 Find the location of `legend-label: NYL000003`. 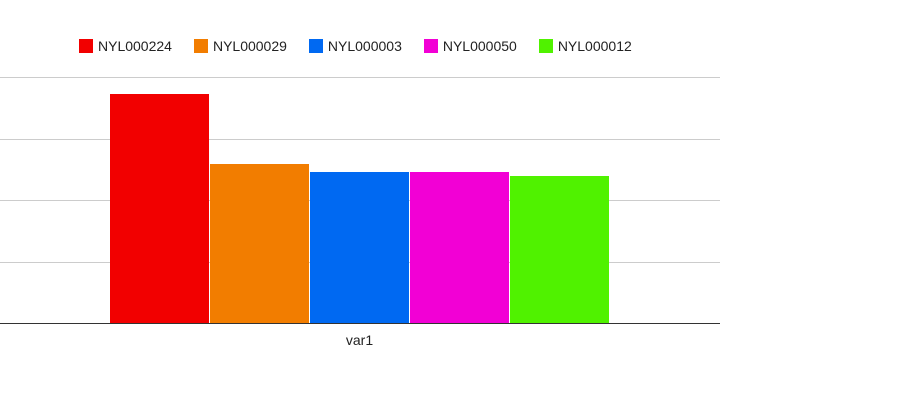

legend-label: NYL000003 is located at coordinates (364, 46).